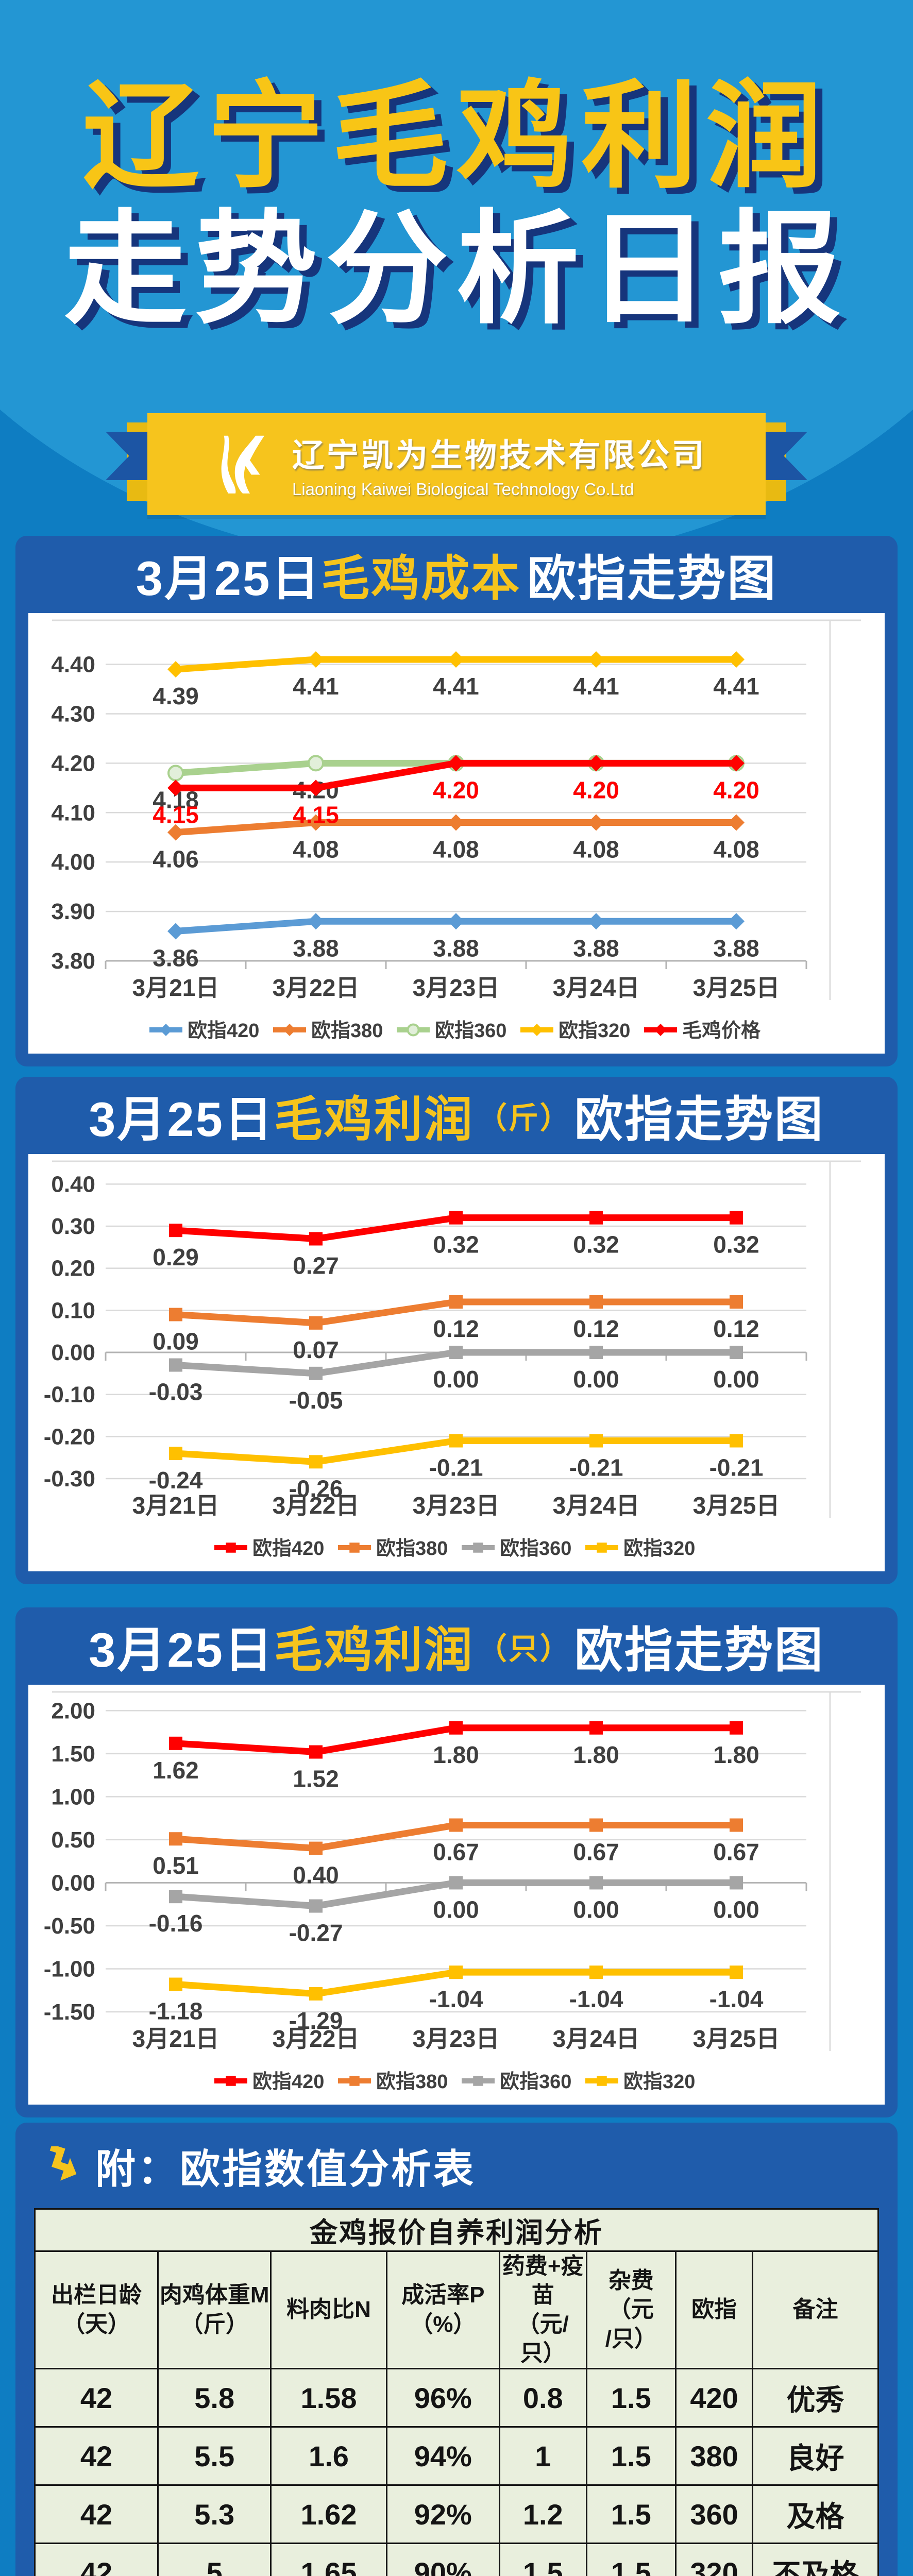  Describe the element at coordinates (412, 2082) in the screenshot. I see `svg-text: 欧指380` at that location.